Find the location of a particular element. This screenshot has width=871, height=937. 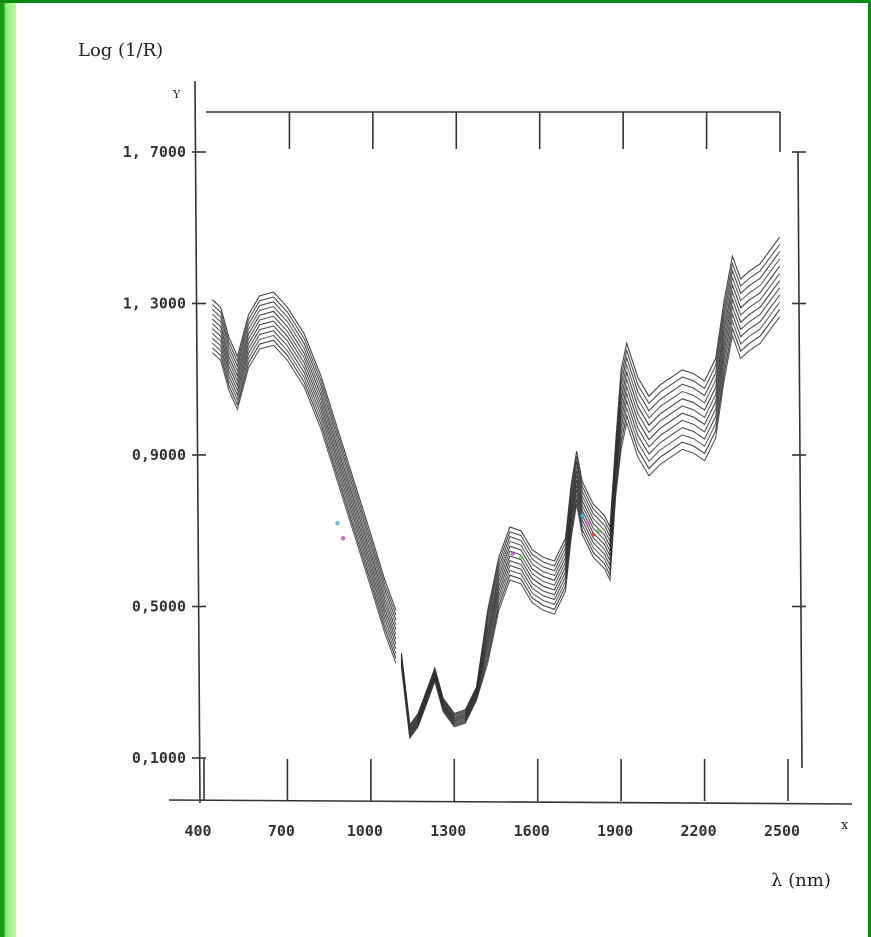

y-tick-label: 0,9000 is located at coordinates (159, 455).